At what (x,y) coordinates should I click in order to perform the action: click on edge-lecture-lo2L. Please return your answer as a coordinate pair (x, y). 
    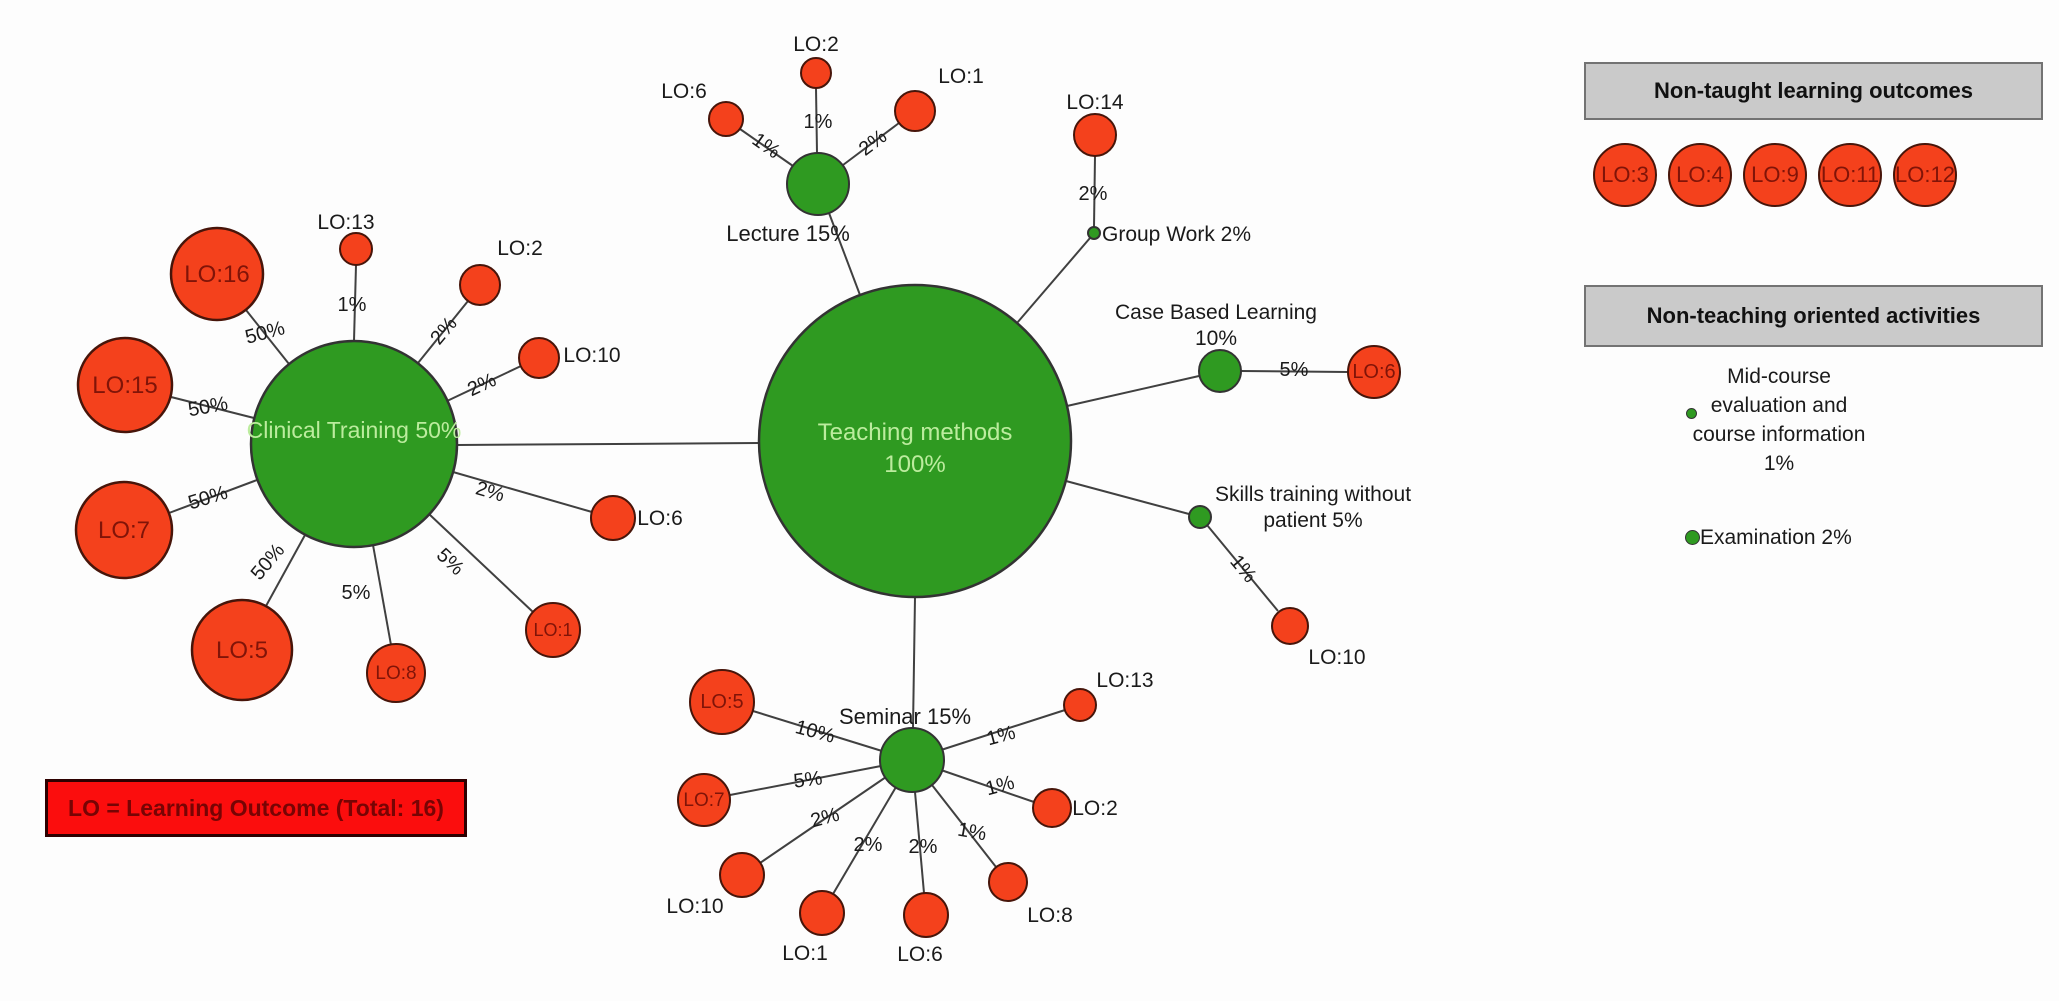
    Looking at the image, I should click on (816, 120).